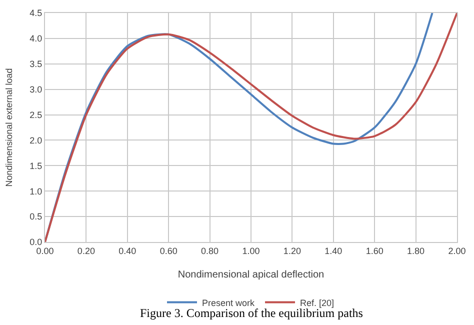  What do you see at coordinates (317, 303) in the screenshot?
I see `legend-label: Ref. [20]` at bounding box center [317, 303].